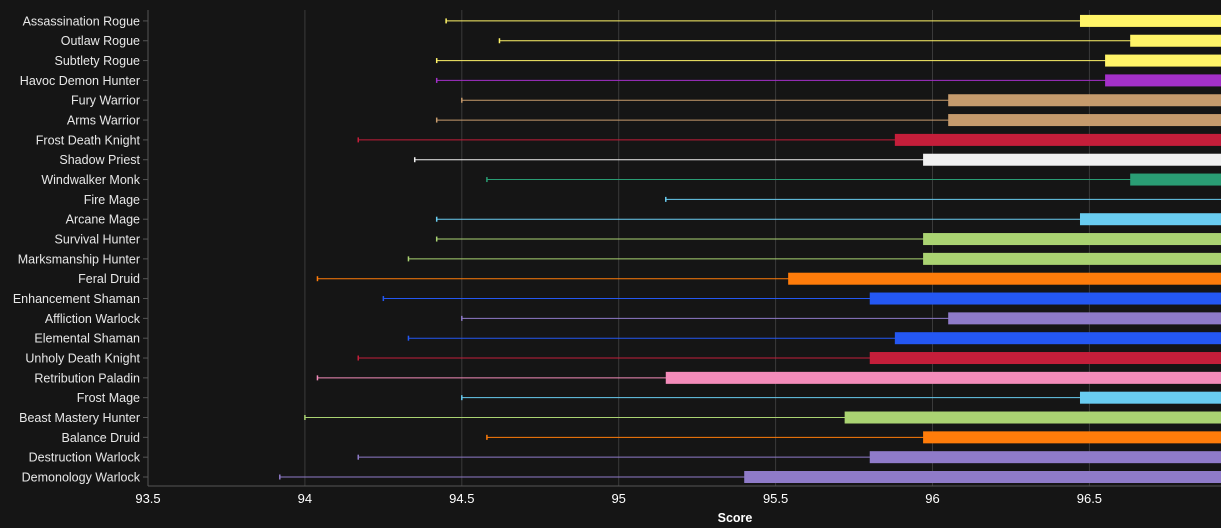 This screenshot has height=528, width=1221. I want to click on category-label: Enhancement Shaman, so click(76, 299).